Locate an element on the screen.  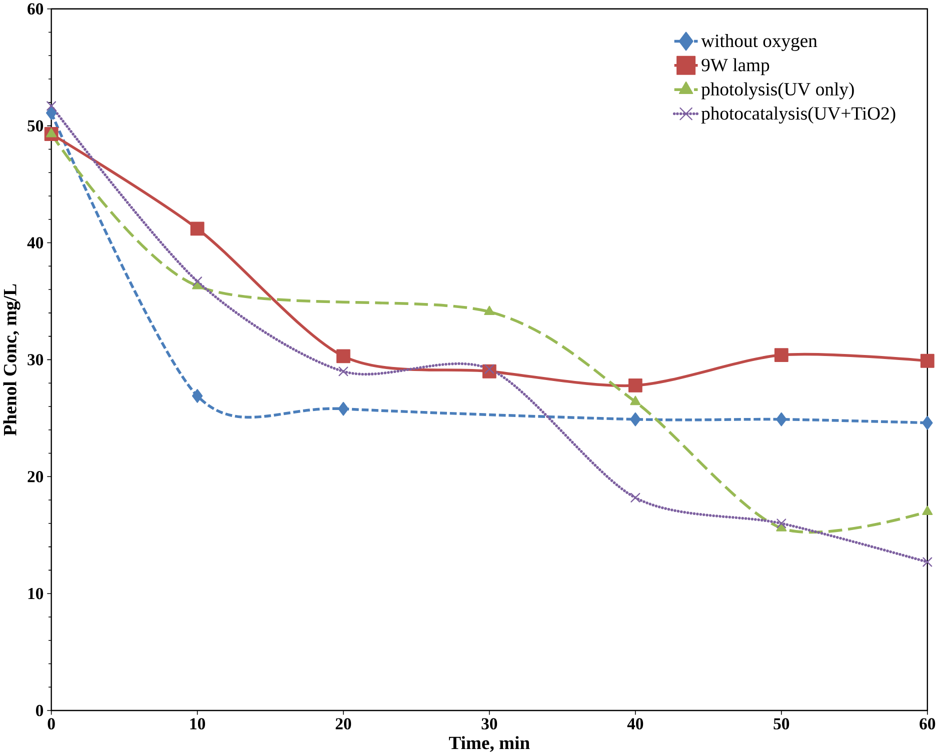
y-tick-label: 30 is located at coordinates (36, 360).